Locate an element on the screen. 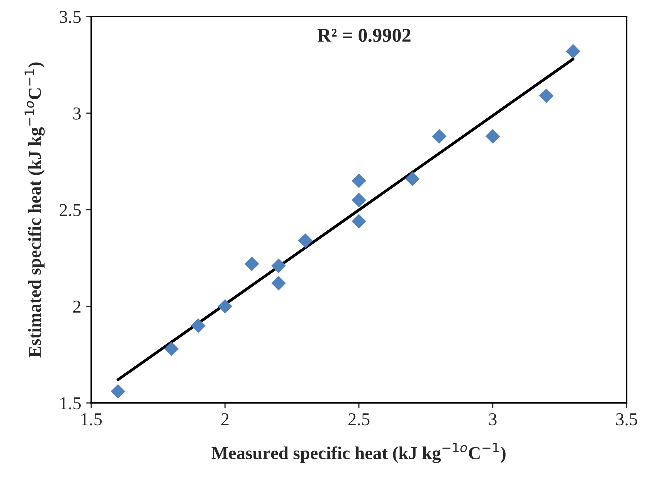 This screenshot has width=653, height=480. x-tick-label: 3 is located at coordinates (493, 419).